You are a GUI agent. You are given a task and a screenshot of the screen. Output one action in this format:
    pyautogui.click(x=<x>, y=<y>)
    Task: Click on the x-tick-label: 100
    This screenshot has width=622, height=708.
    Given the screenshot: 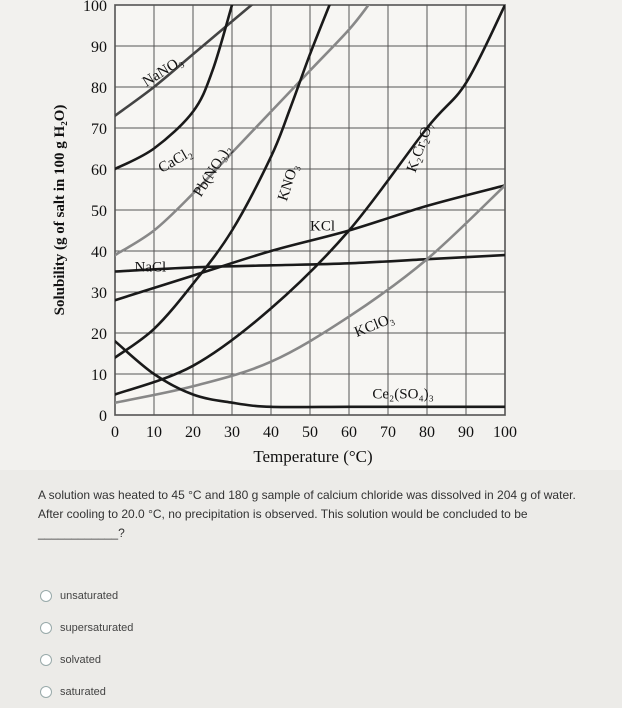 What is the action you would take?
    pyautogui.click(x=505, y=432)
    